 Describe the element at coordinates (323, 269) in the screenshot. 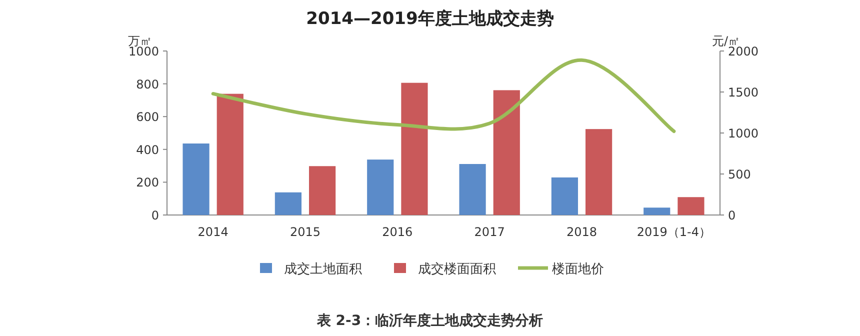

I see `legend-label: 成交土地面积` at that location.